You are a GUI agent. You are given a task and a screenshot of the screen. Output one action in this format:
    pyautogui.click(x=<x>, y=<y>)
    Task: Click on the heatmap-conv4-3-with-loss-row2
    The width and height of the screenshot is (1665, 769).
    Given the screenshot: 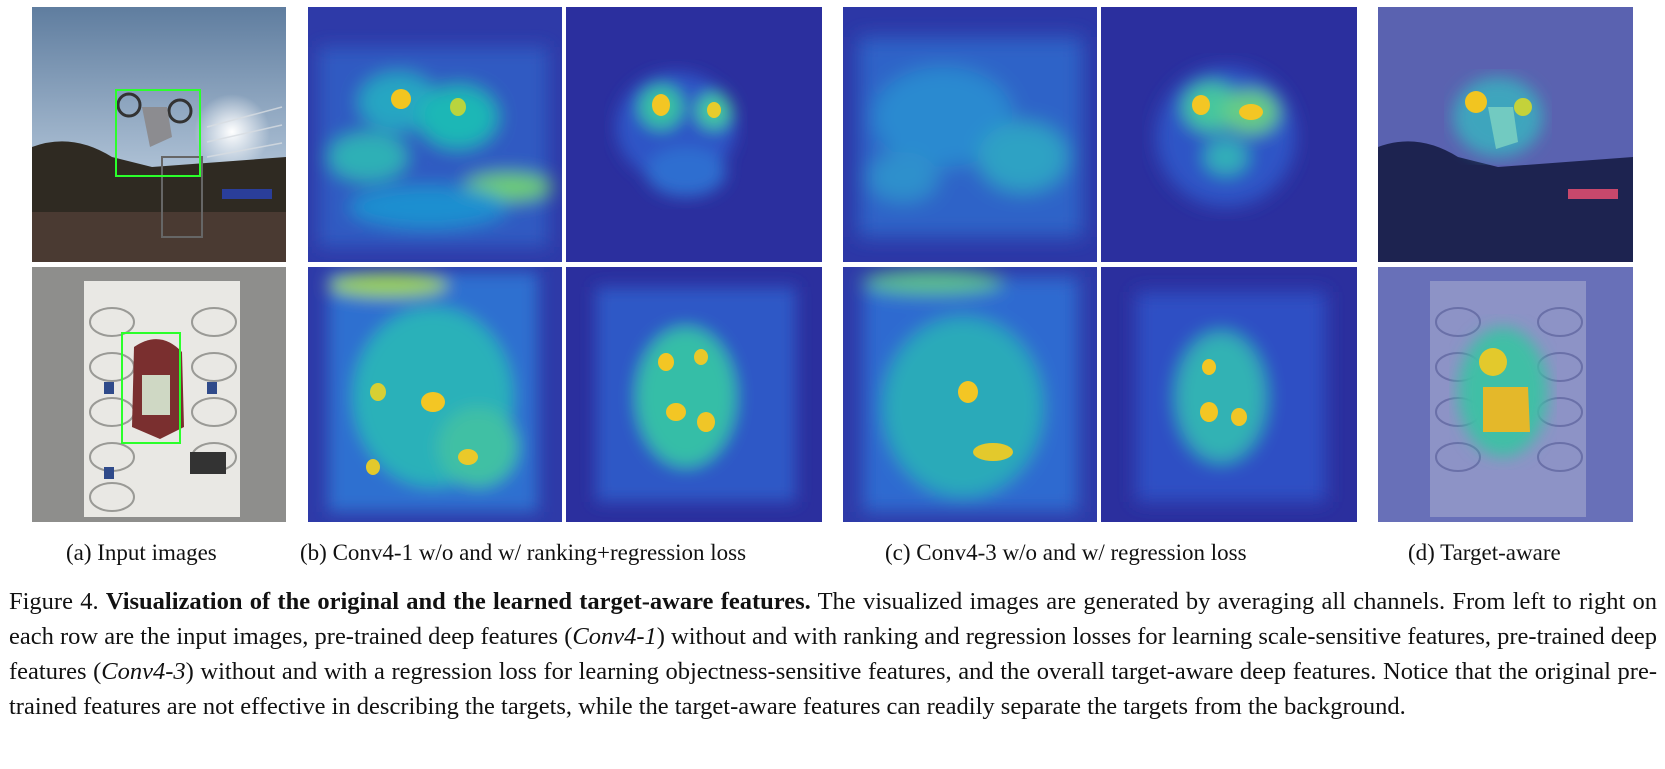 What is the action you would take?
    pyautogui.click(x=1229, y=394)
    